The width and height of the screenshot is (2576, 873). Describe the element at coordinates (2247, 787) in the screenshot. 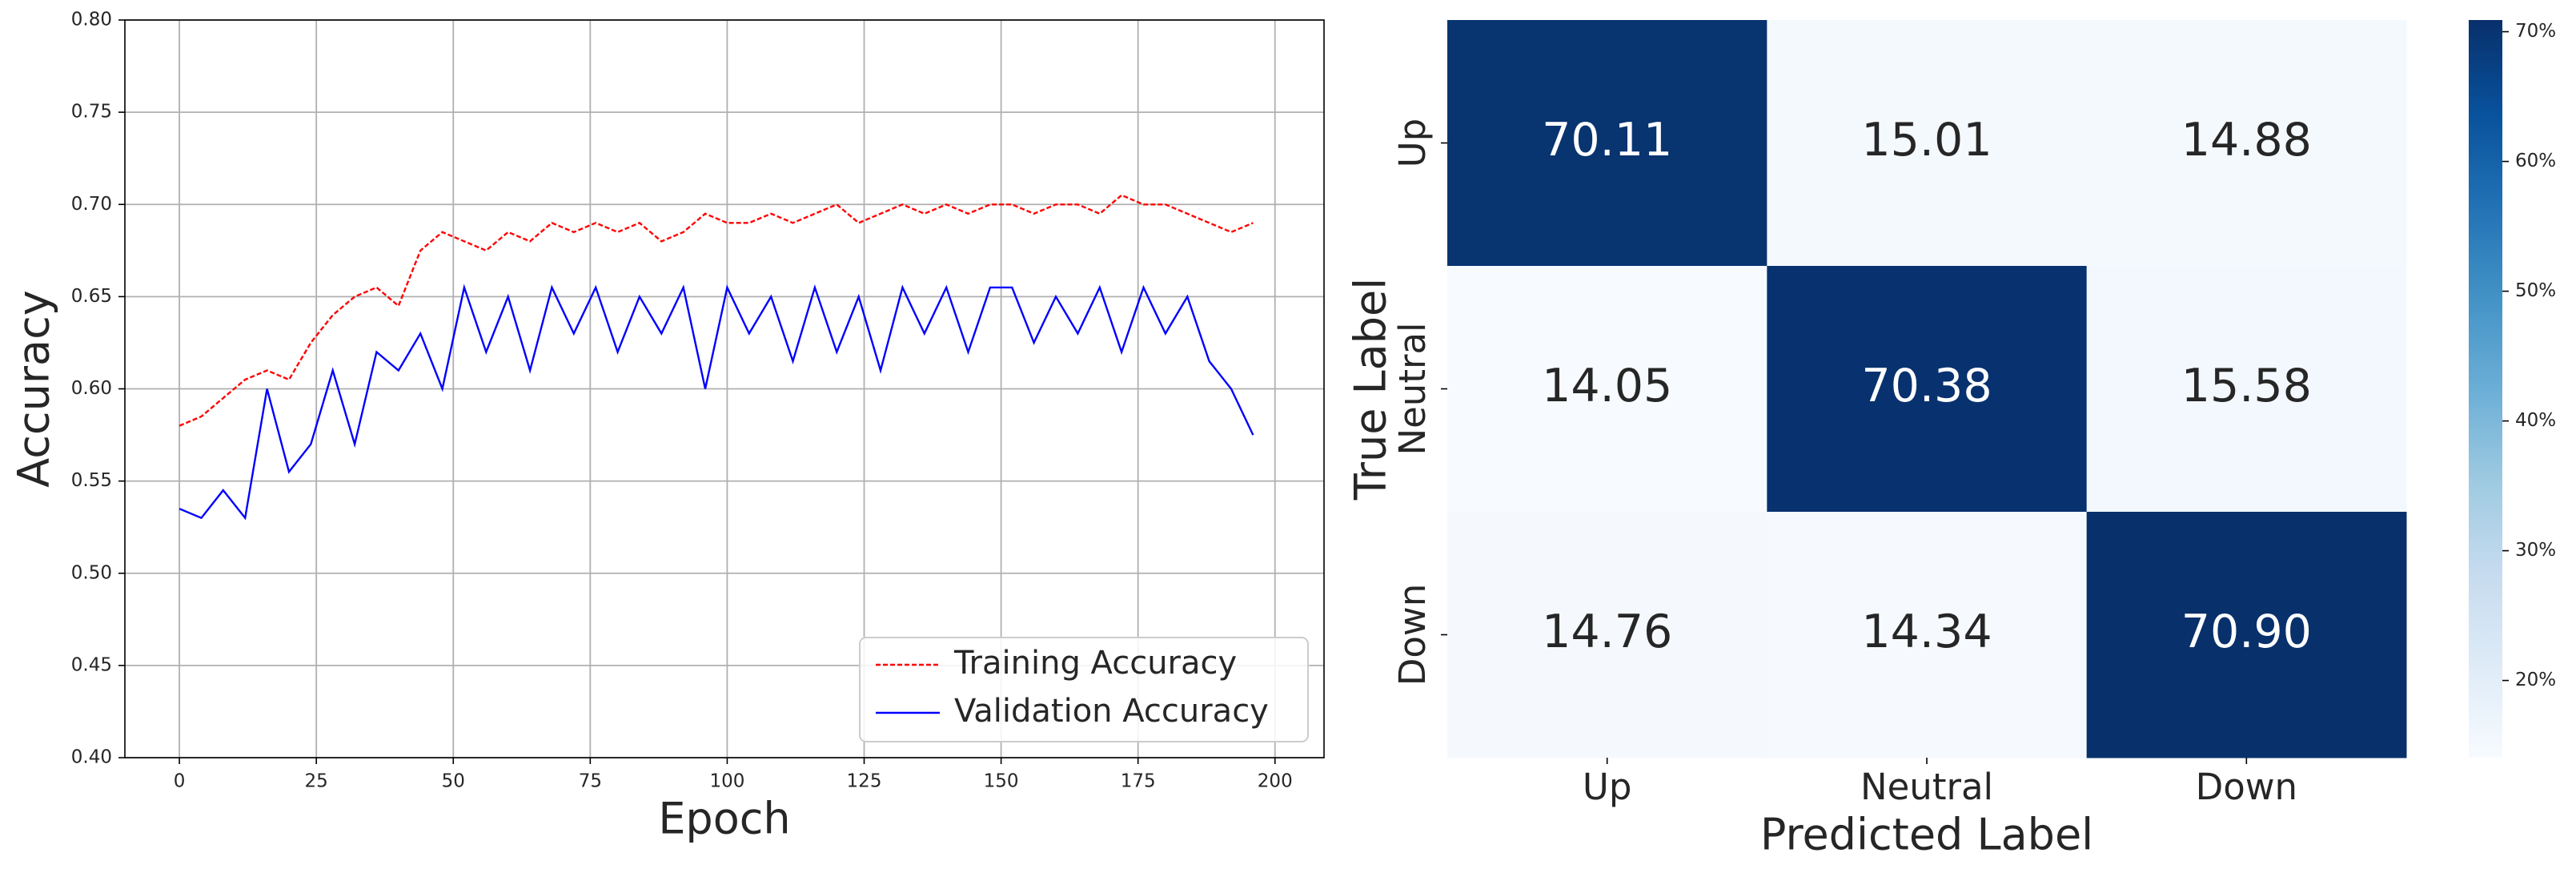

I see `x-tick-label: Down` at that location.